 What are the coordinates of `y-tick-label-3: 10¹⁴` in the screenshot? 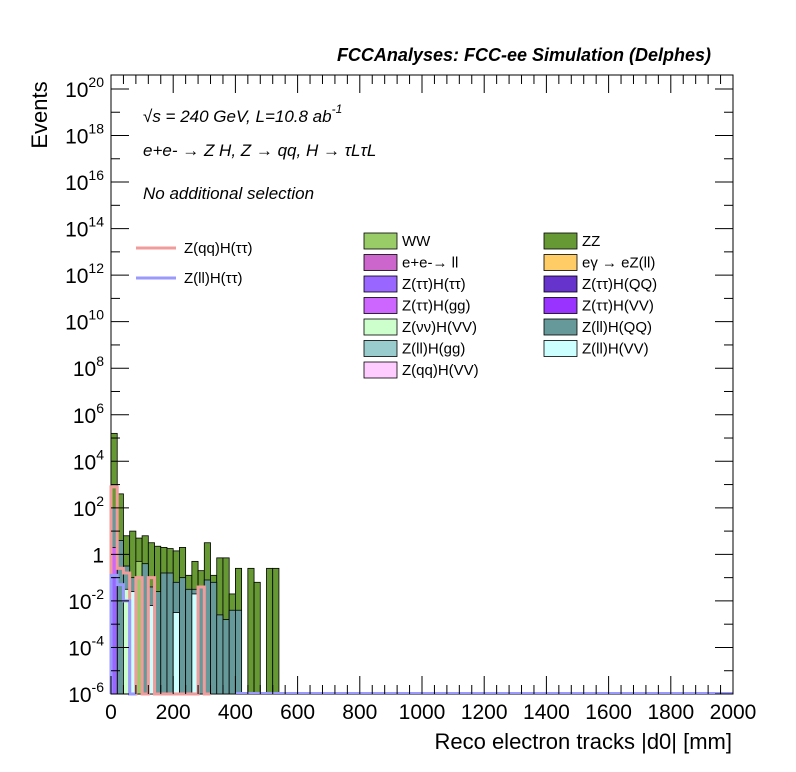 It's located at (84, 228).